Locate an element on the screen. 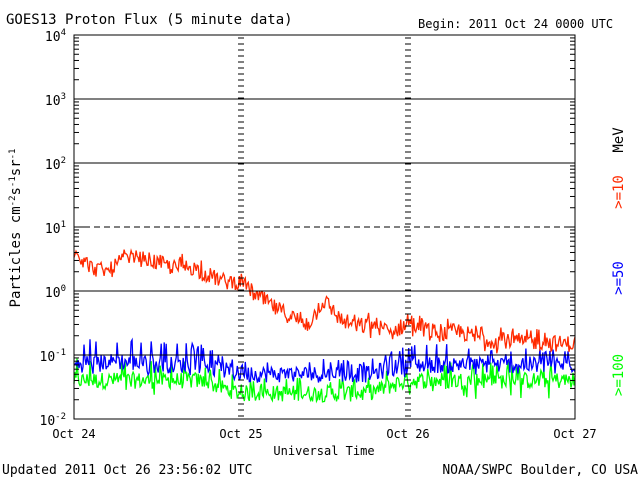 The height and width of the screenshot is (480, 640). y-axis-label-exp3: -1 is located at coordinates (13, 154).